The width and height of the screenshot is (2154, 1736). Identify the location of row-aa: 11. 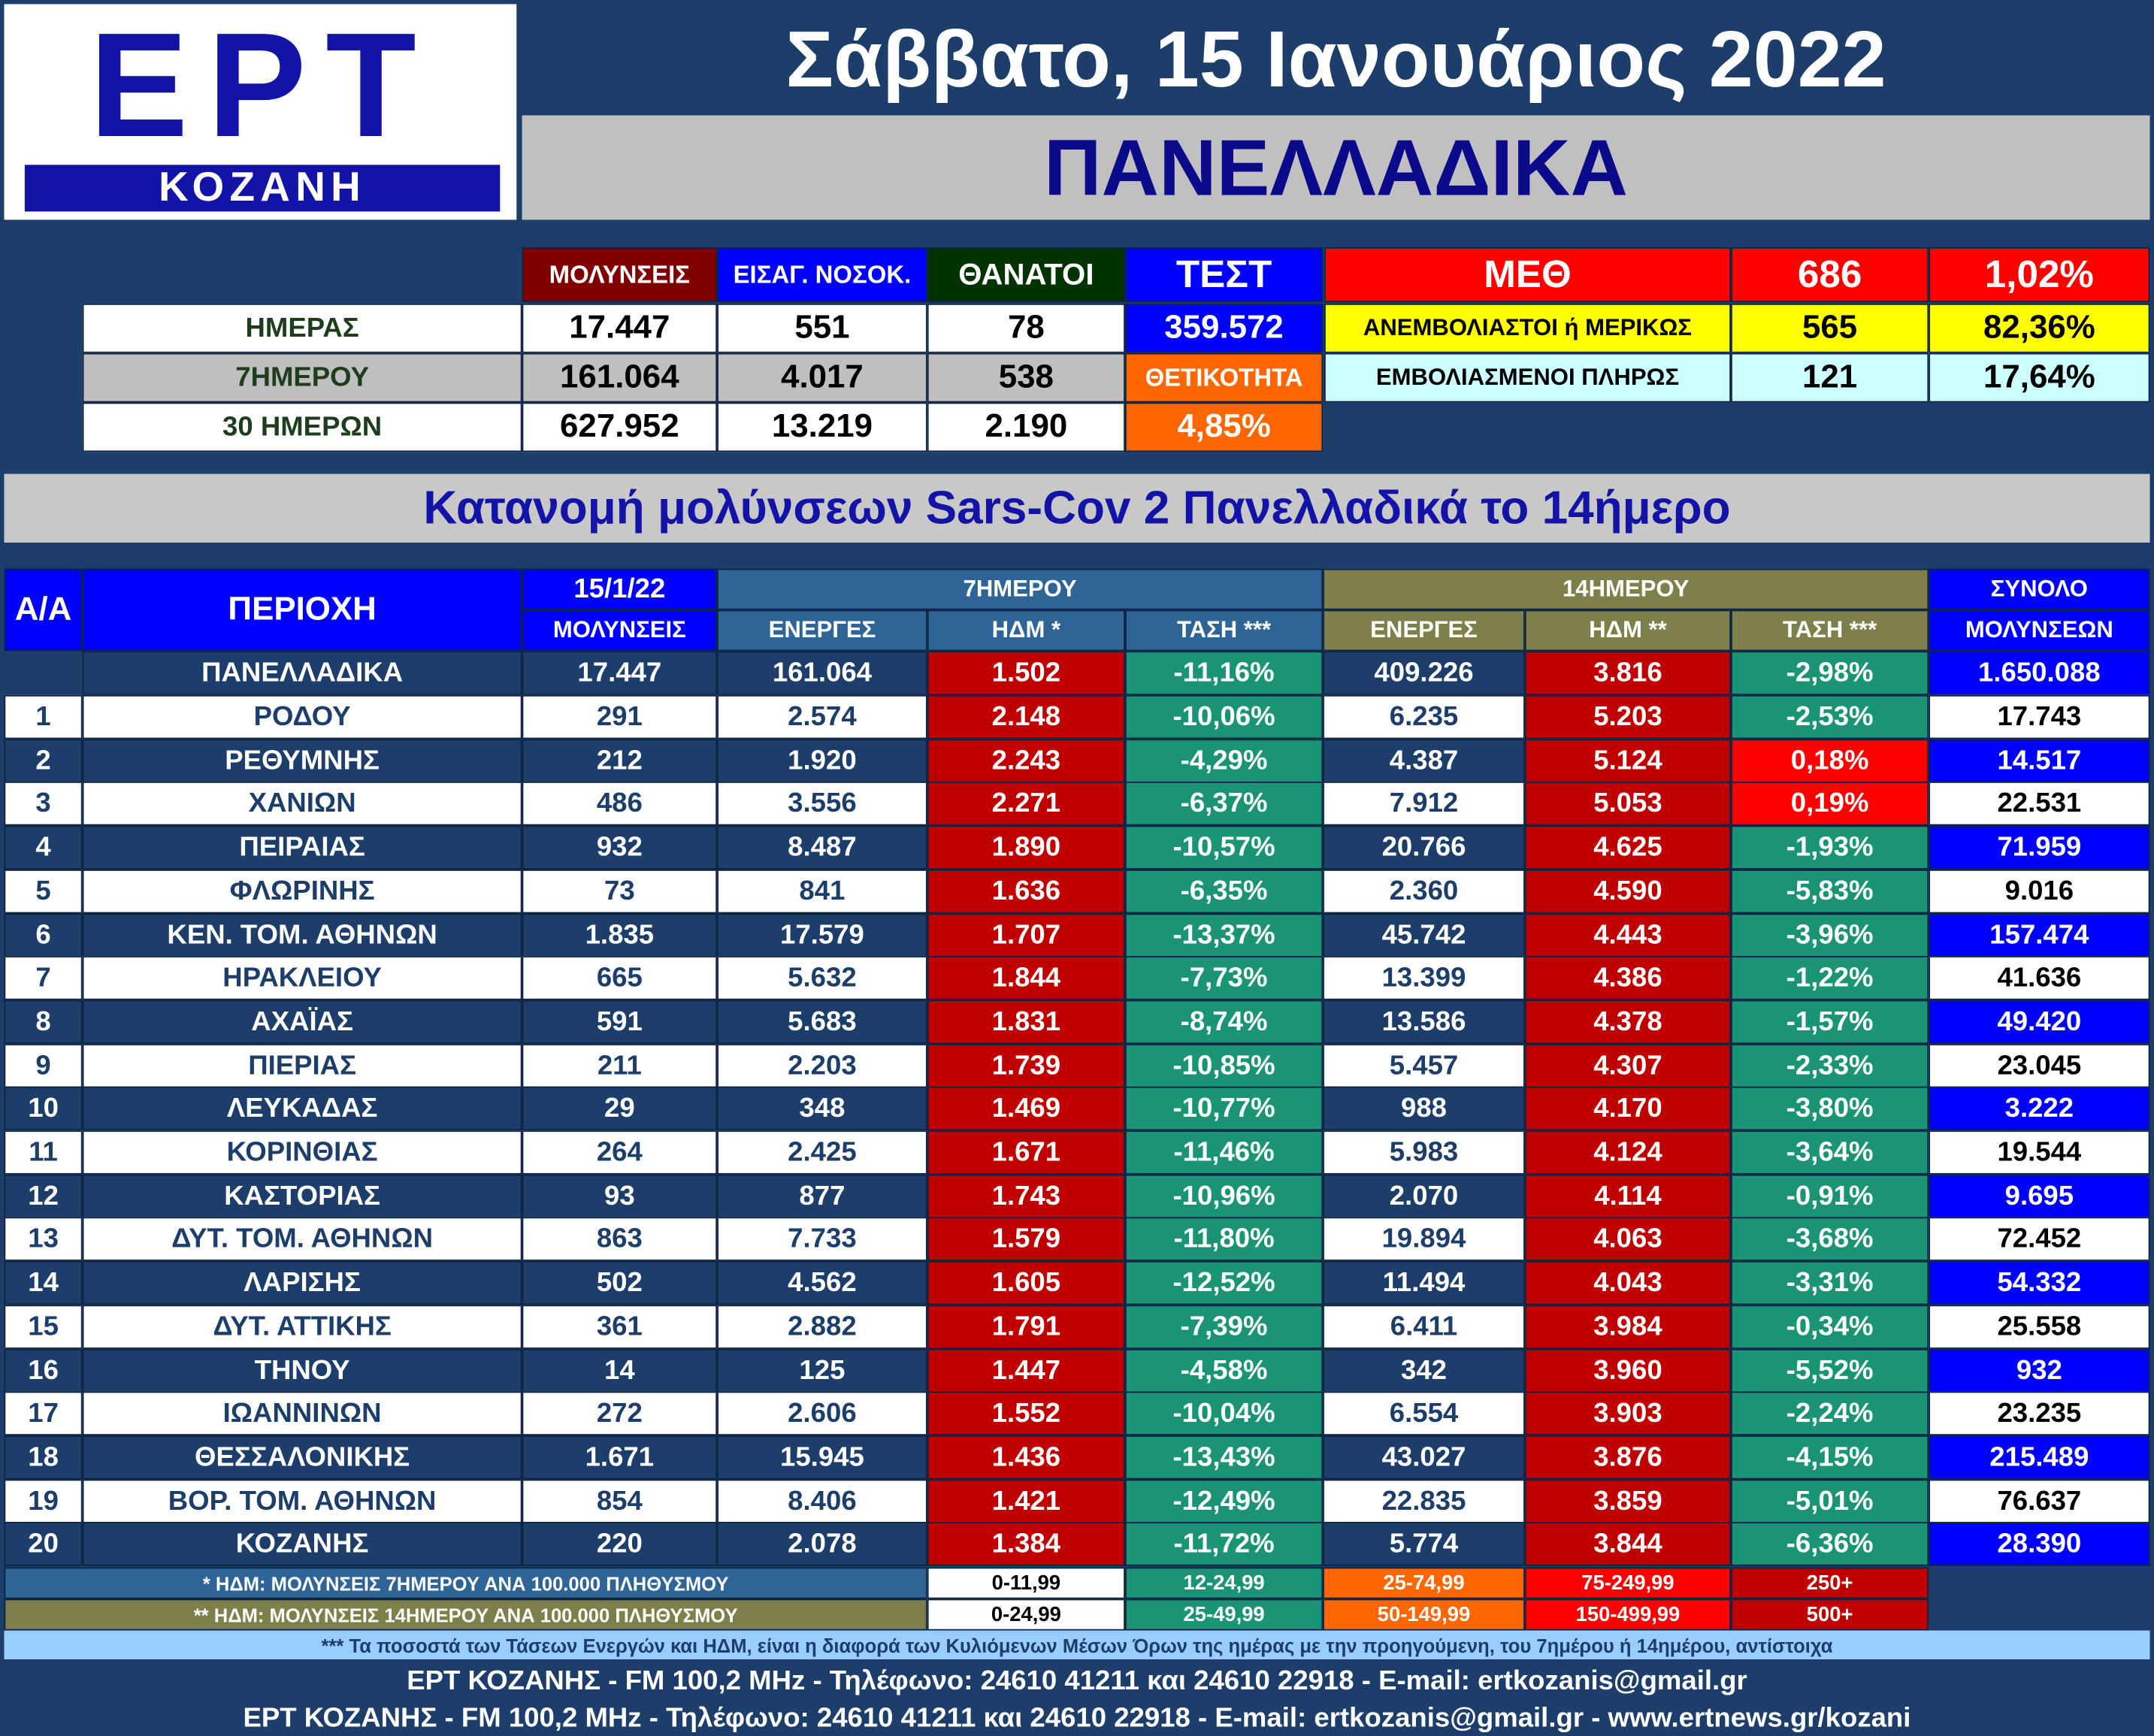
(43, 1152).